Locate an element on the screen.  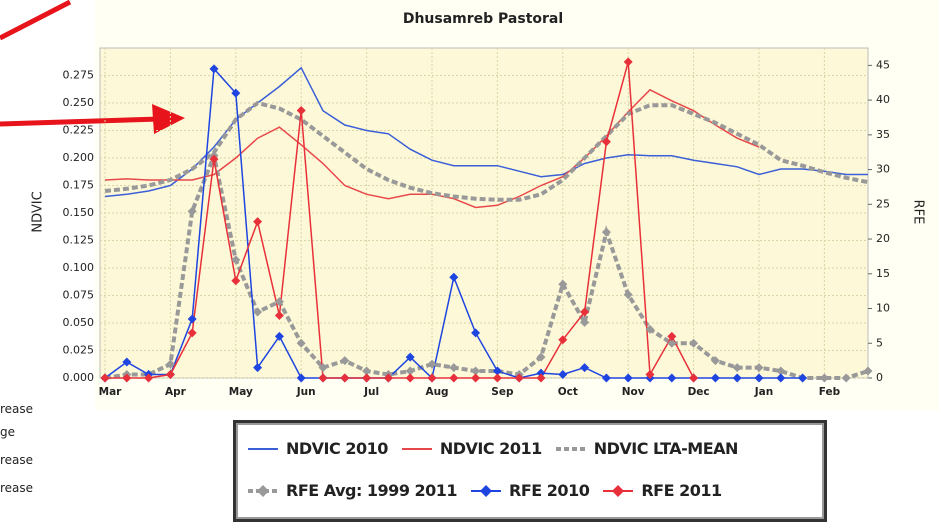
side-label: rease is located at coordinates (17, 460).